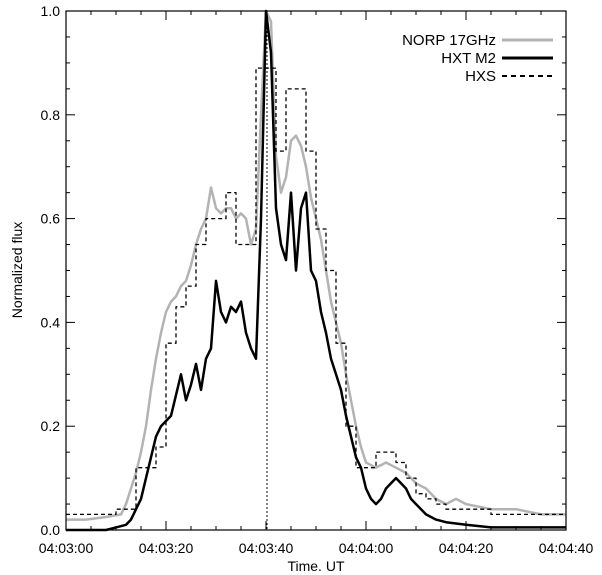  I want to click on x-tick-label: 04:03:20, so click(166, 548).